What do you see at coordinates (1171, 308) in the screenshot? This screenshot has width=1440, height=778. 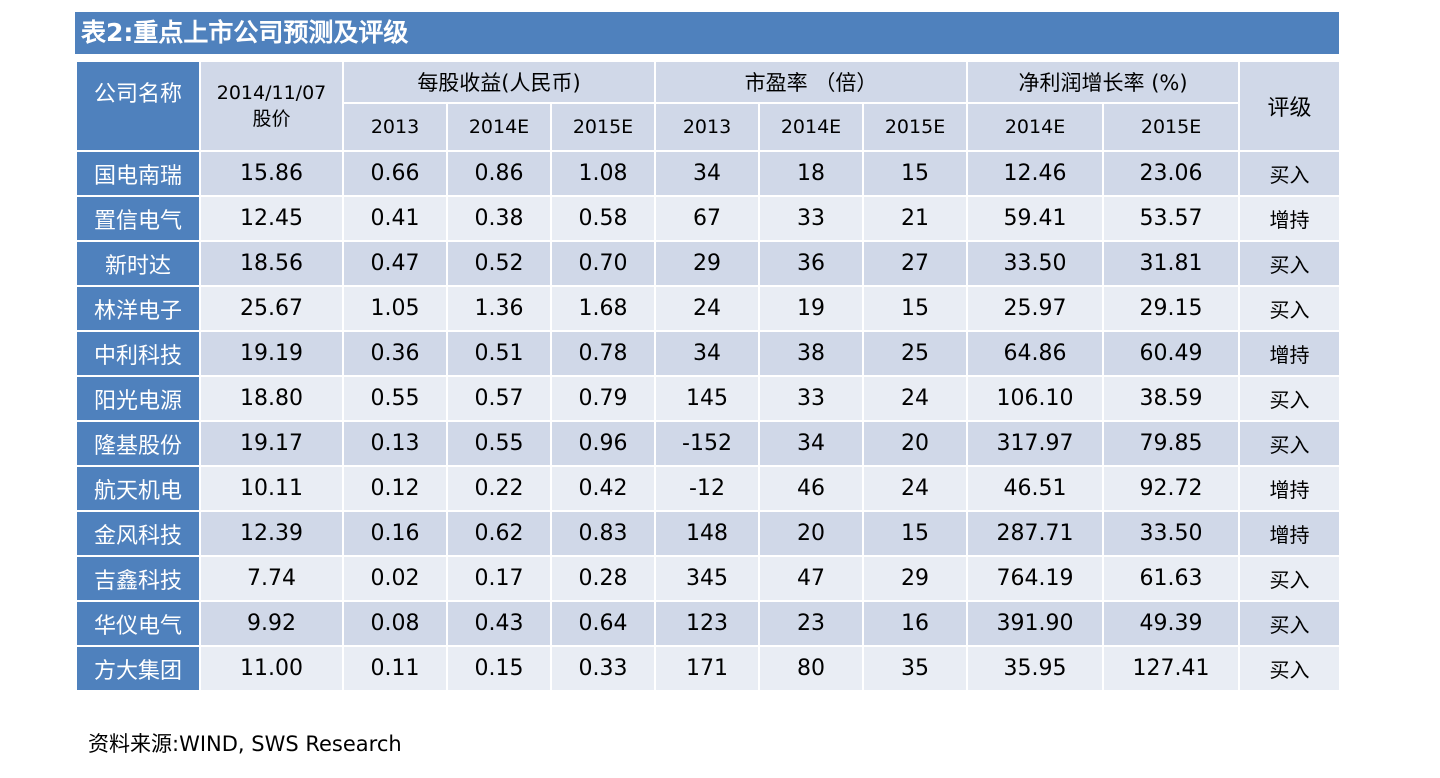 I see `growth-cell: 29.15` at bounding box center [1171, 308].